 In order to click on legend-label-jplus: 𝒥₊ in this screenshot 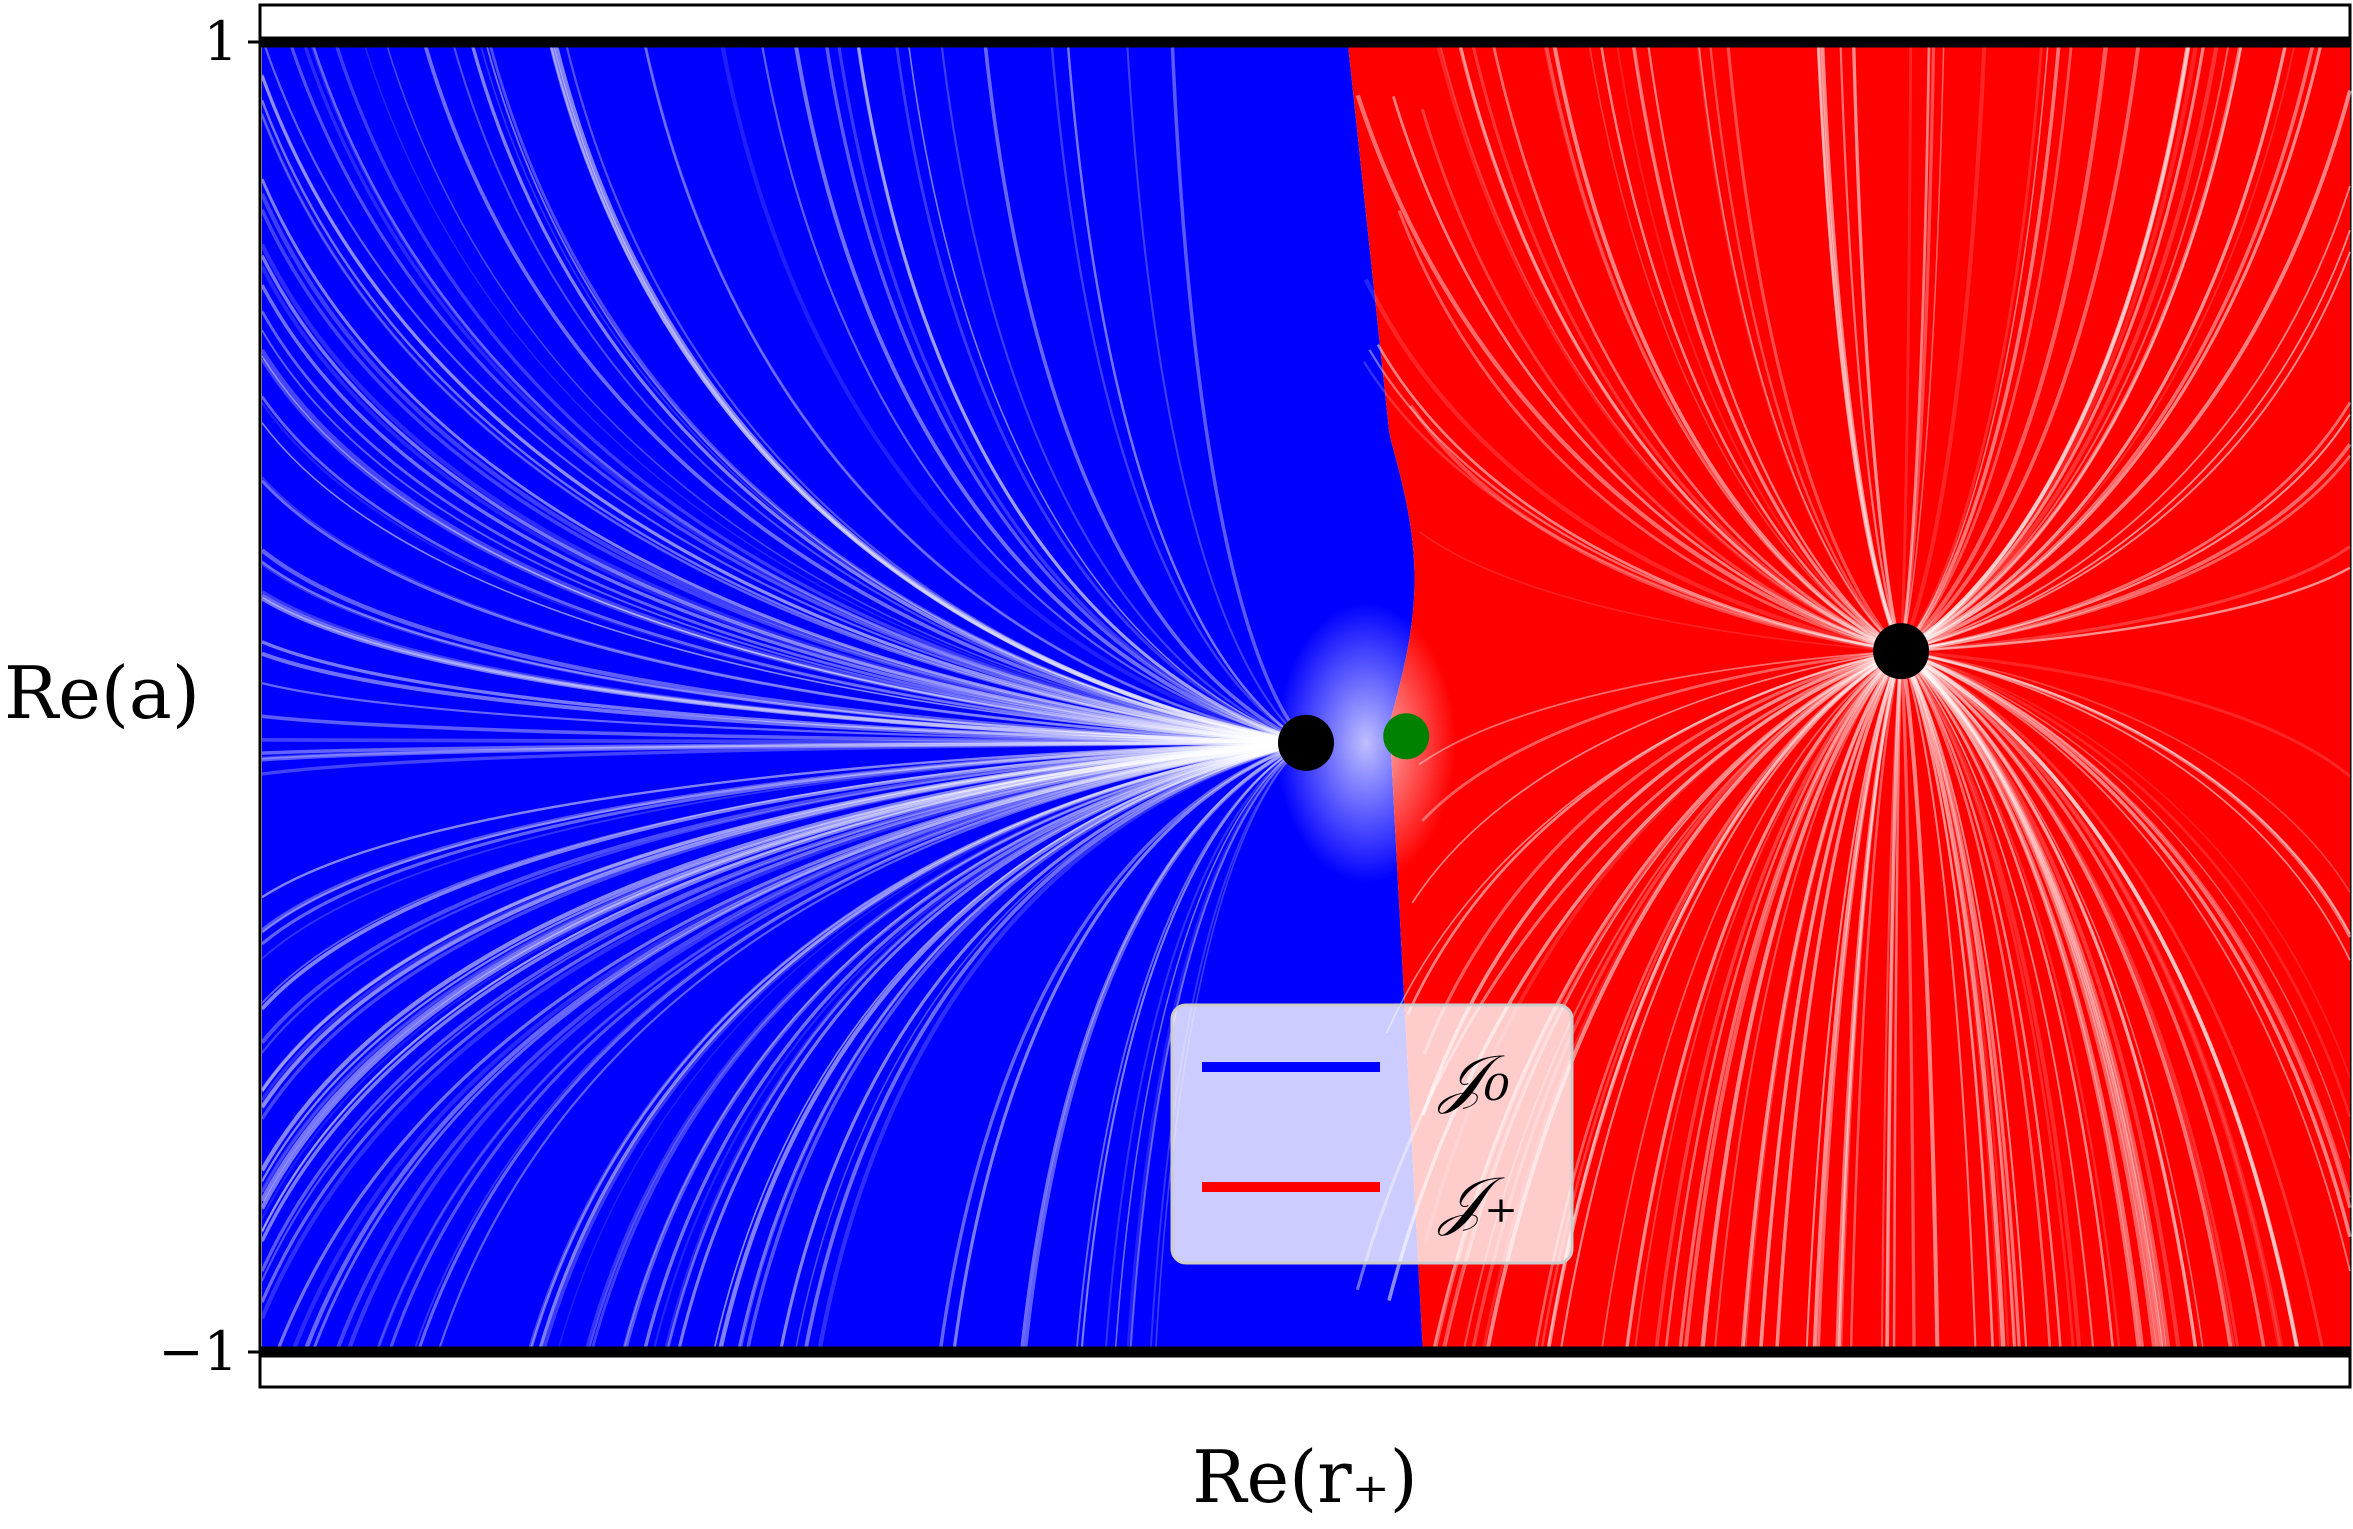, I will do `click(1477, 1201)`.